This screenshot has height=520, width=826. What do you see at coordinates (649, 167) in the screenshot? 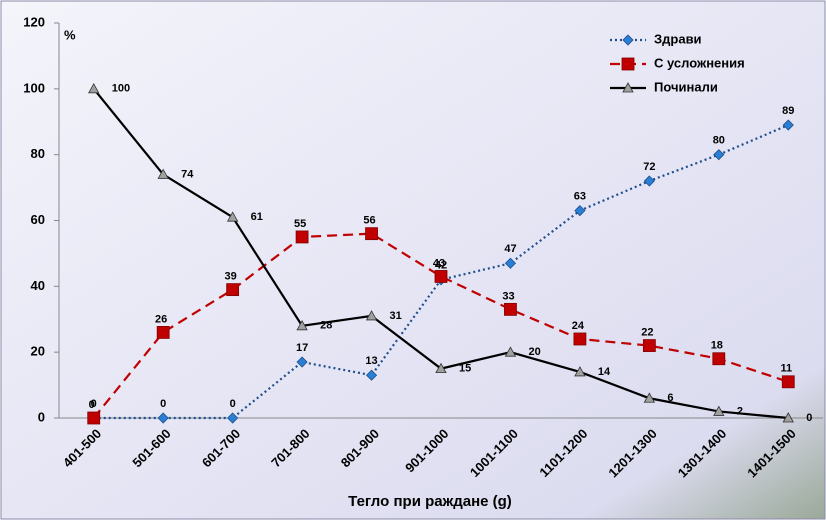
I see `value-label: 72` at bounding box center [649, 167].